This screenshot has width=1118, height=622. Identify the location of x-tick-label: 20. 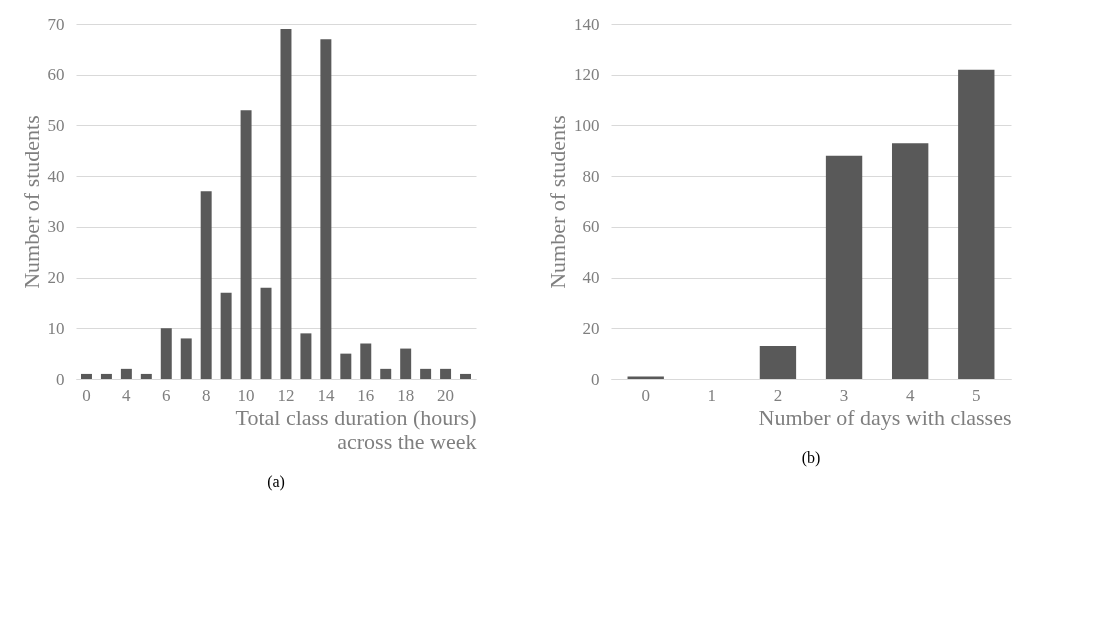
(446, 395).